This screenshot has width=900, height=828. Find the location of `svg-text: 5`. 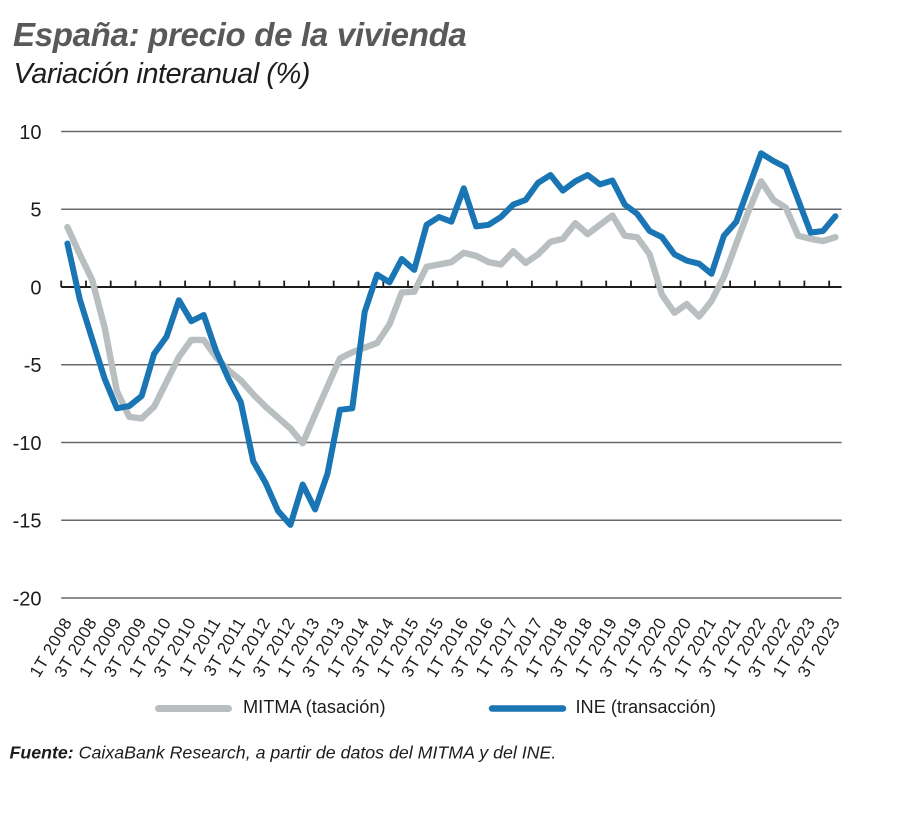

svg-text: 5 is located at coordinates (35, 211).